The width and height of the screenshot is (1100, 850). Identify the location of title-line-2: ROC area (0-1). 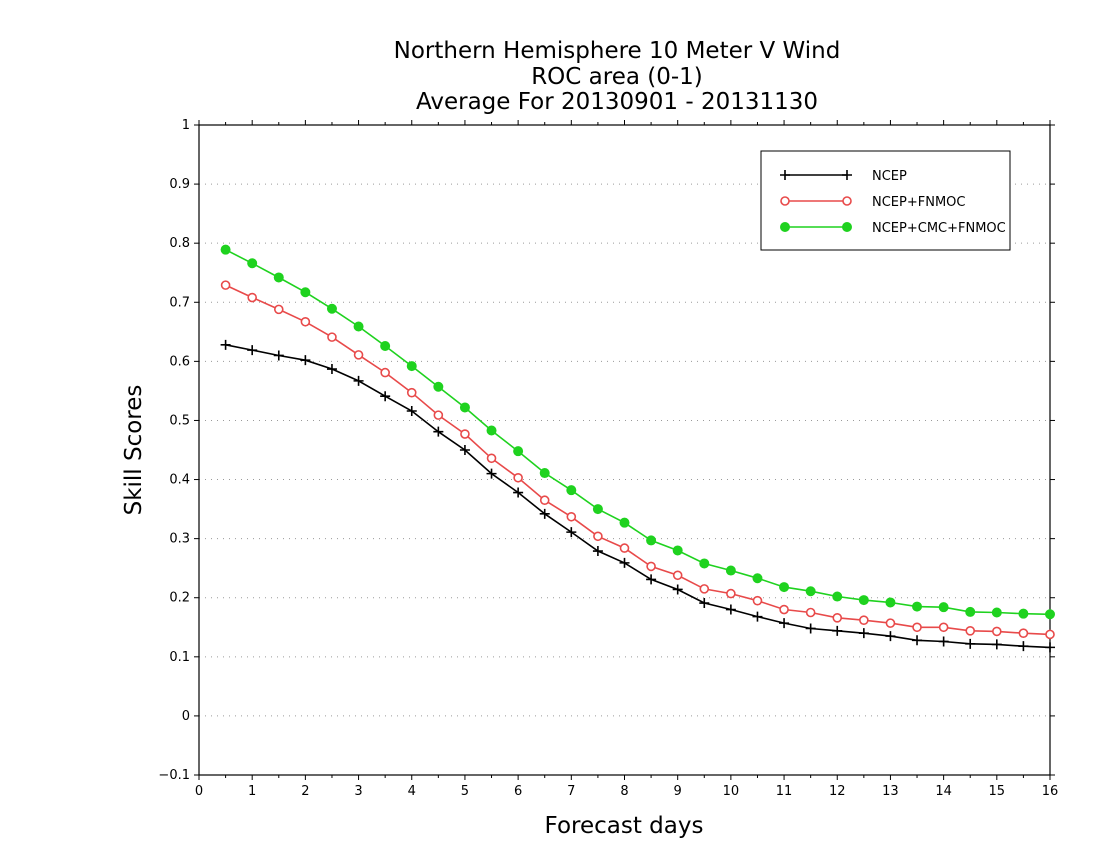
(617, 77).